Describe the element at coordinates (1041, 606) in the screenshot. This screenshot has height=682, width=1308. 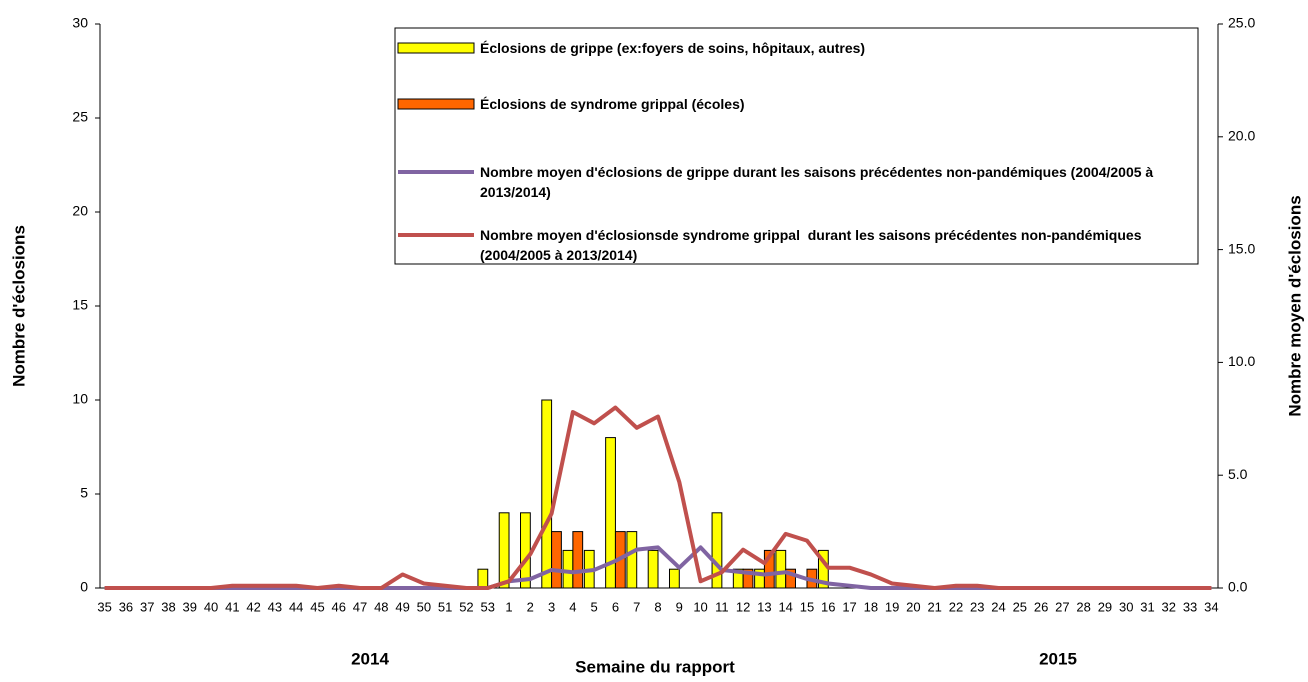
I see `x-tick-label: 26` at that location.